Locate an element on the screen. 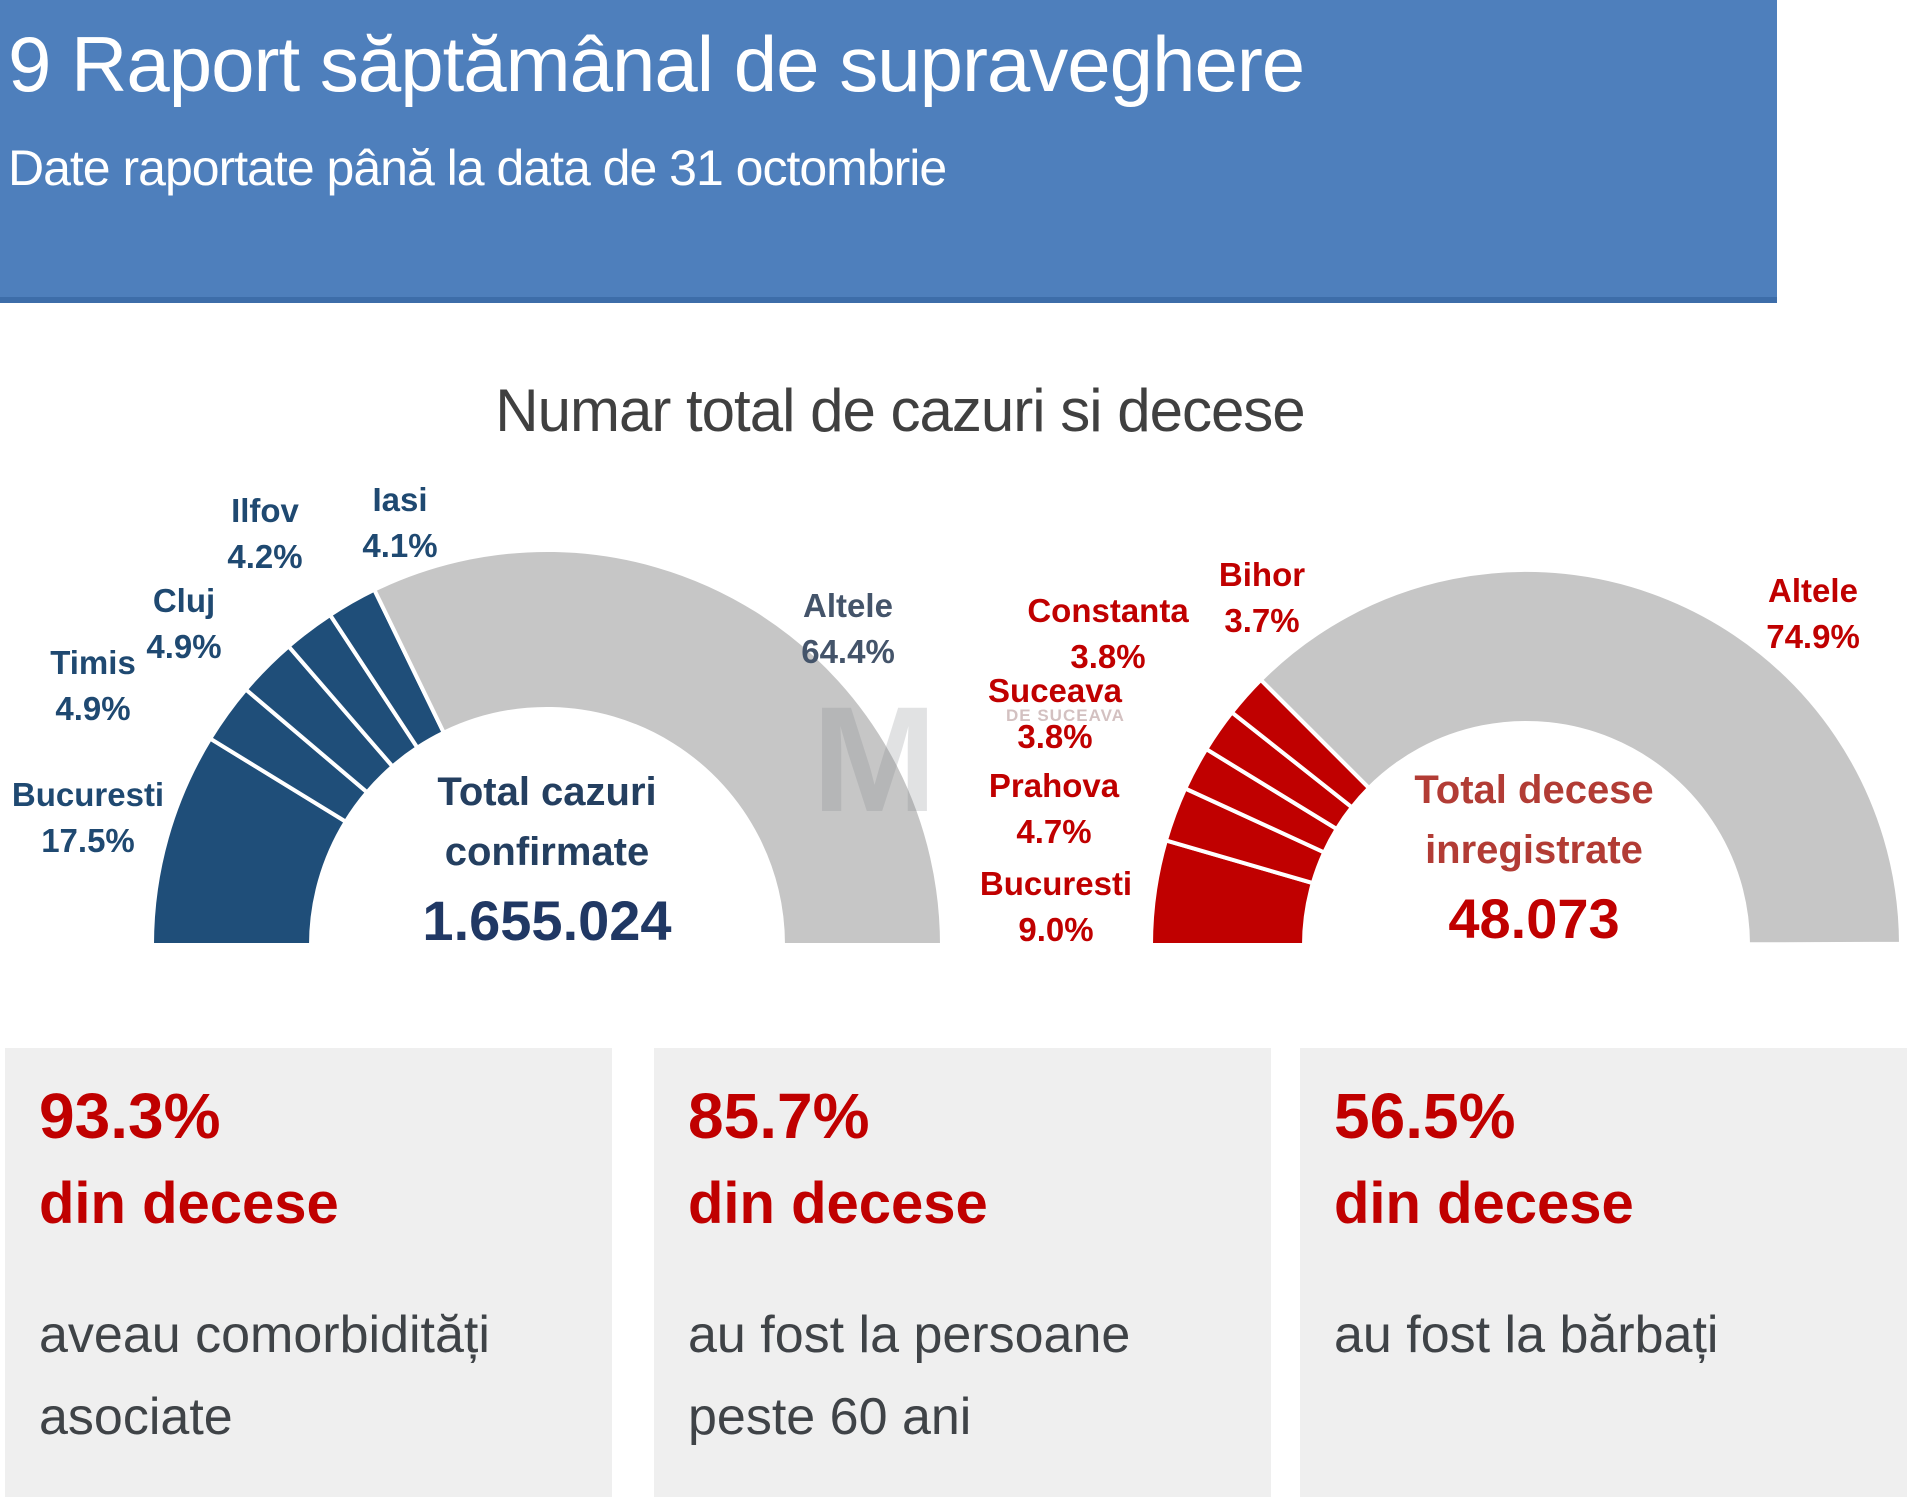  watermark-letter: M is located at coordinates (874, 759).